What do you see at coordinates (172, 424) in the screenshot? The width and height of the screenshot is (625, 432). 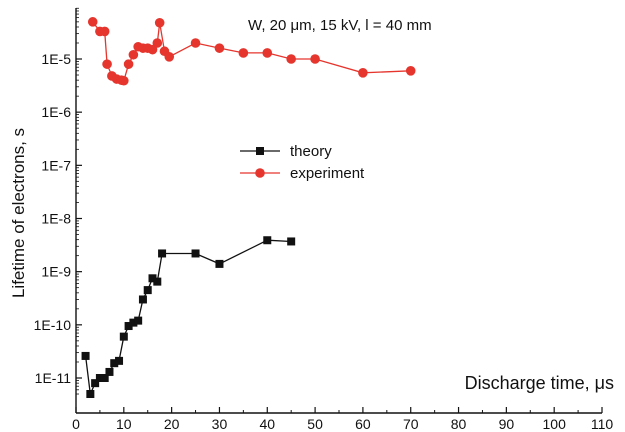 I see `x-tick-label: 20` at bounding box center [172, 424].